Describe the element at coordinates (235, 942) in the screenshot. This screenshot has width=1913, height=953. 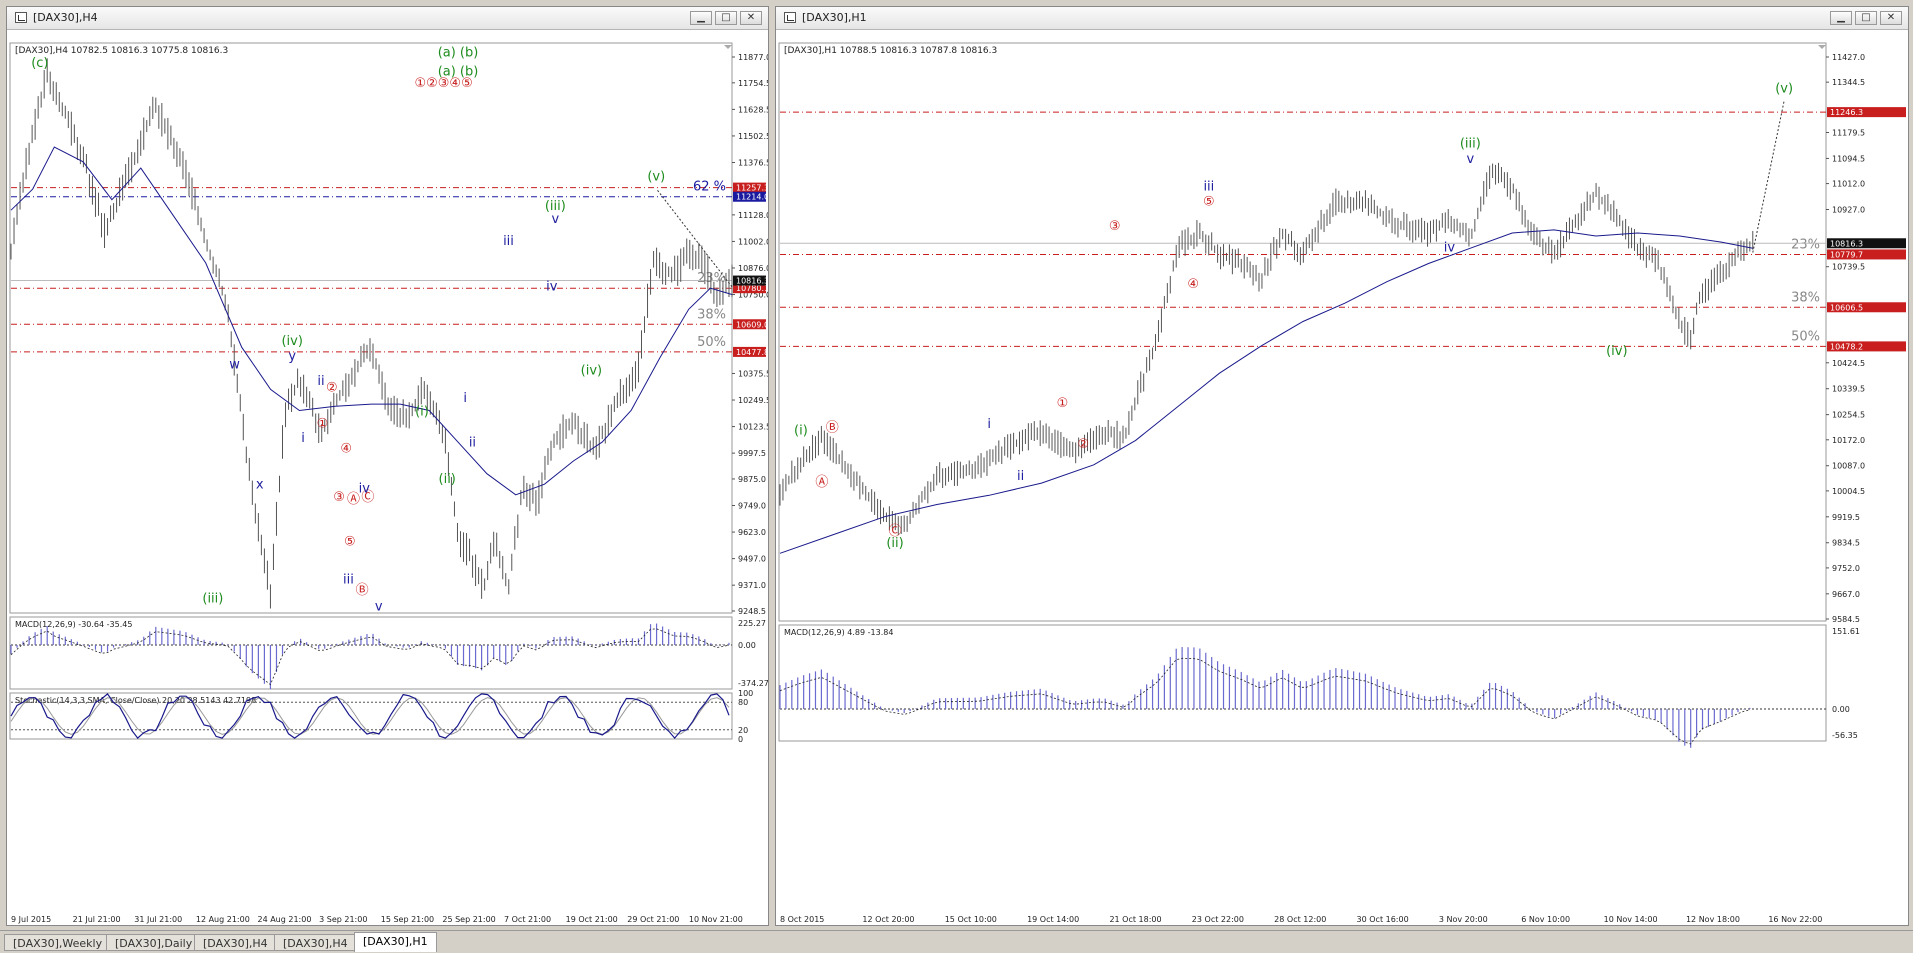
I see `tab-h4: [DAX30],H4` at that location.